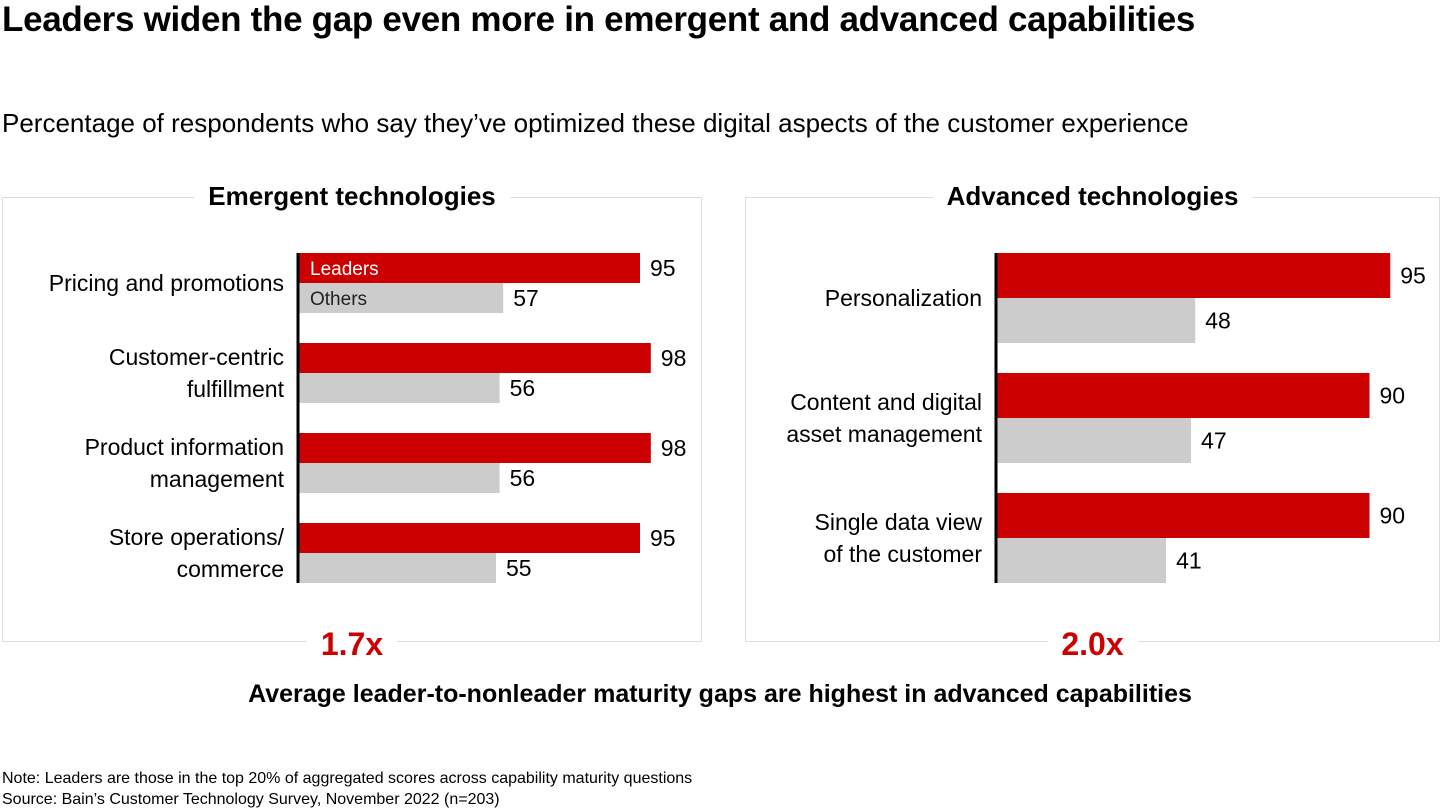 The width and height of the screenshot is (1440, 810). I want to click on category-label: Content and digital, so click(886, 402).